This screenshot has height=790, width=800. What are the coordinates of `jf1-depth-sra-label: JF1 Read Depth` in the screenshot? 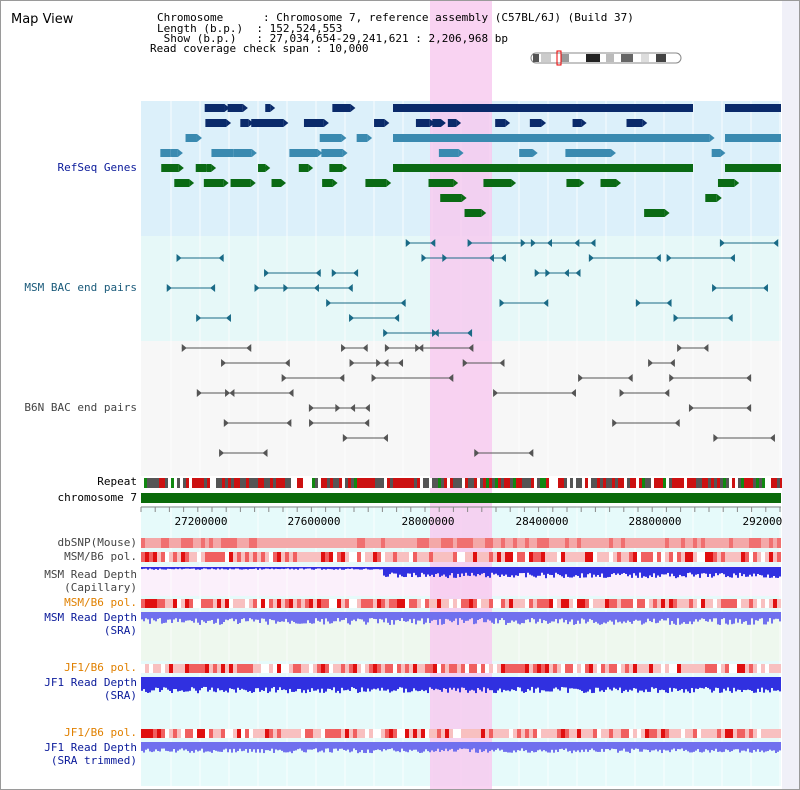 It's located at (90, 682).